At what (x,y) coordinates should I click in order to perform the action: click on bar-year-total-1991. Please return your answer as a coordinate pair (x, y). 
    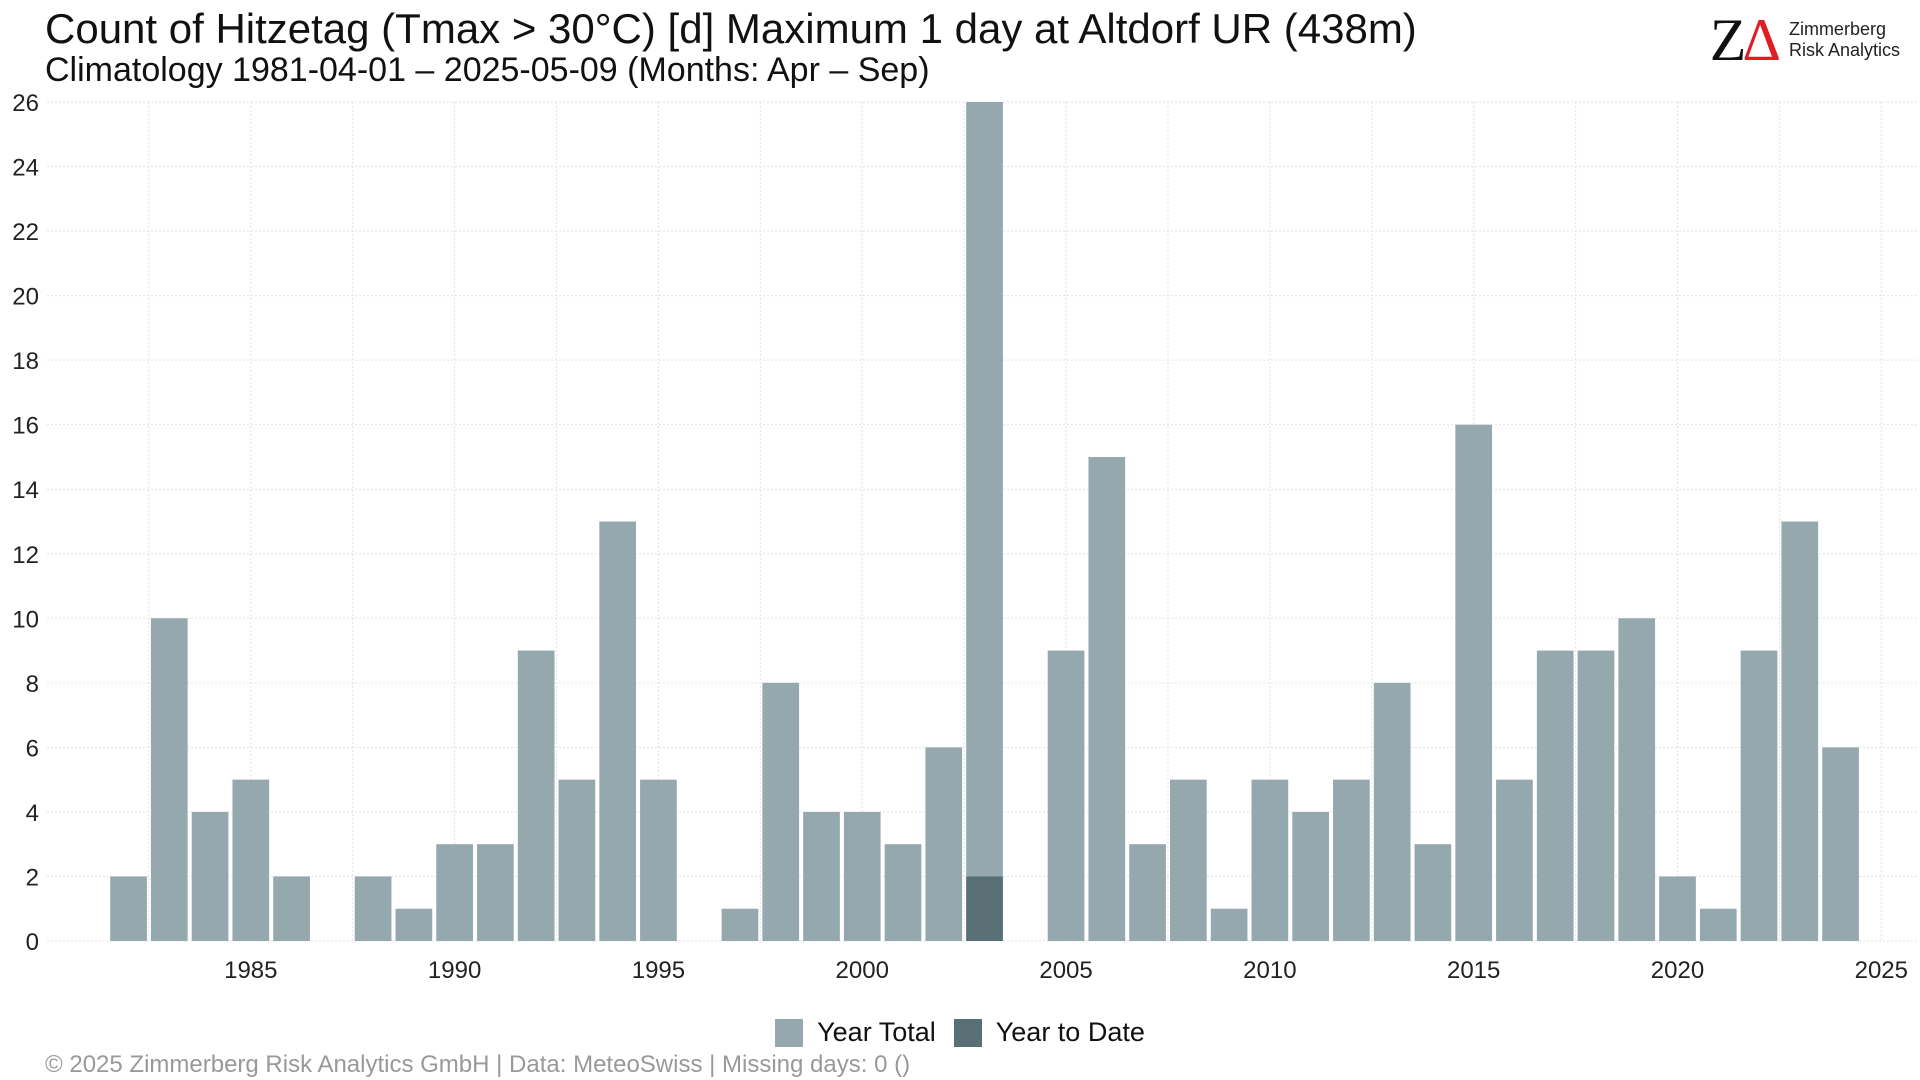
    Looking at the image, I should click on (495, 892).